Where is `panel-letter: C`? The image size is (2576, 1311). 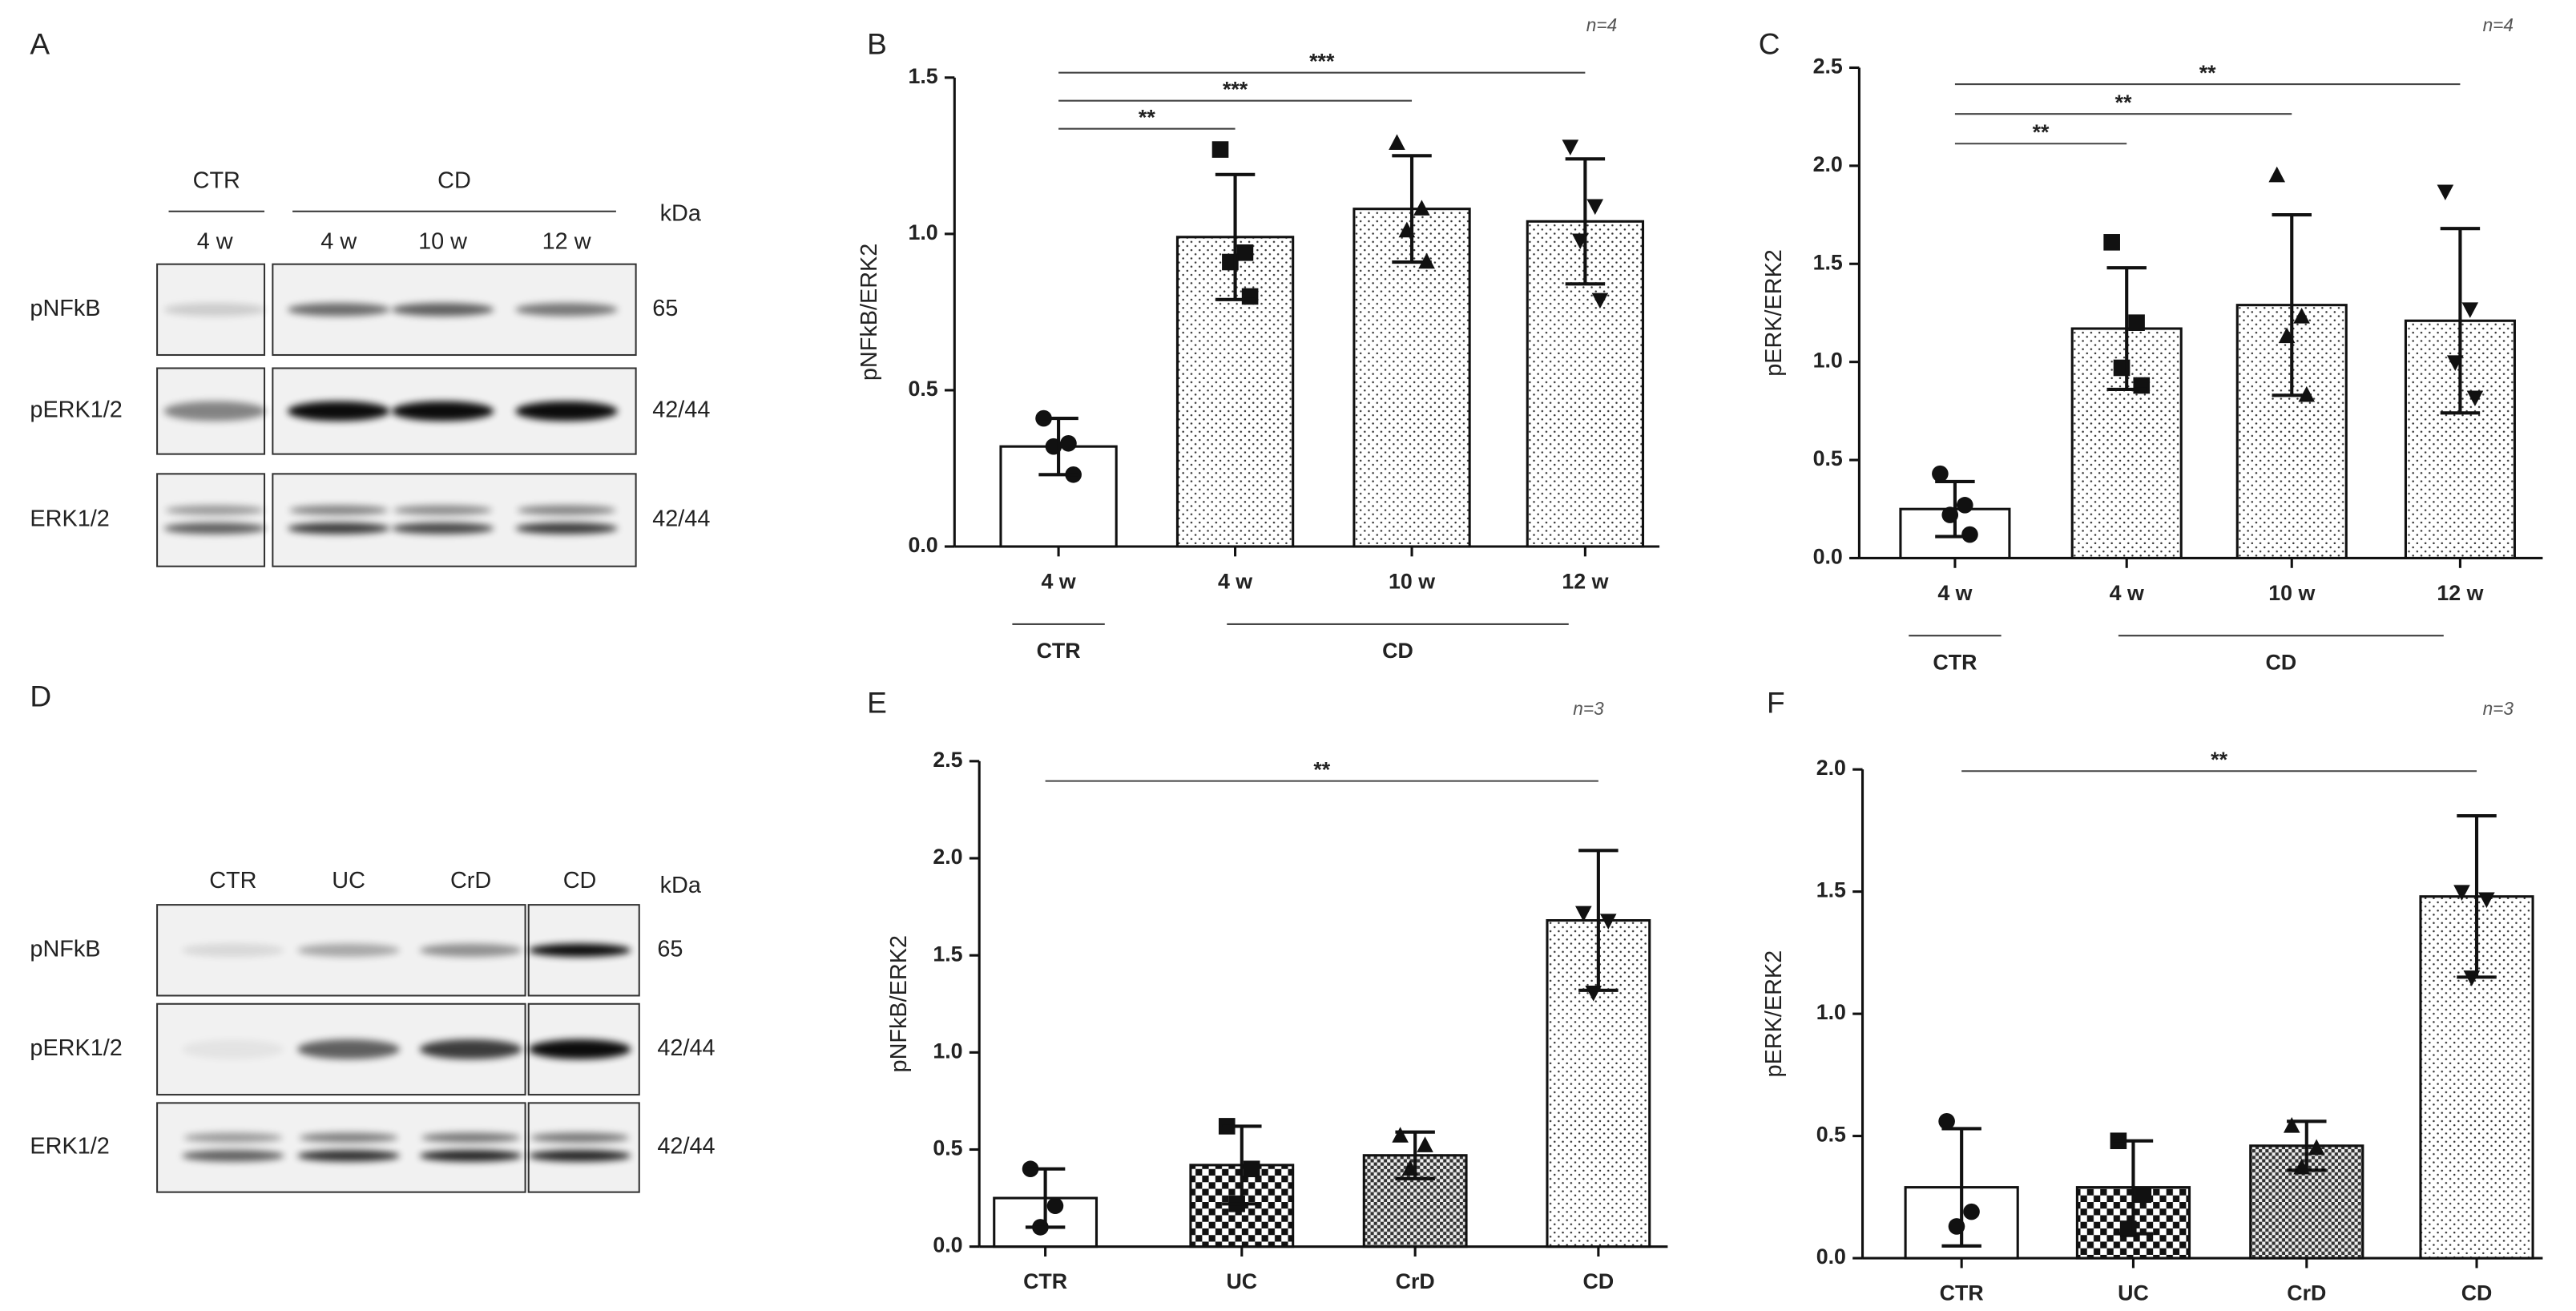
panel-letter: C is located at coordinates (1769, 43).